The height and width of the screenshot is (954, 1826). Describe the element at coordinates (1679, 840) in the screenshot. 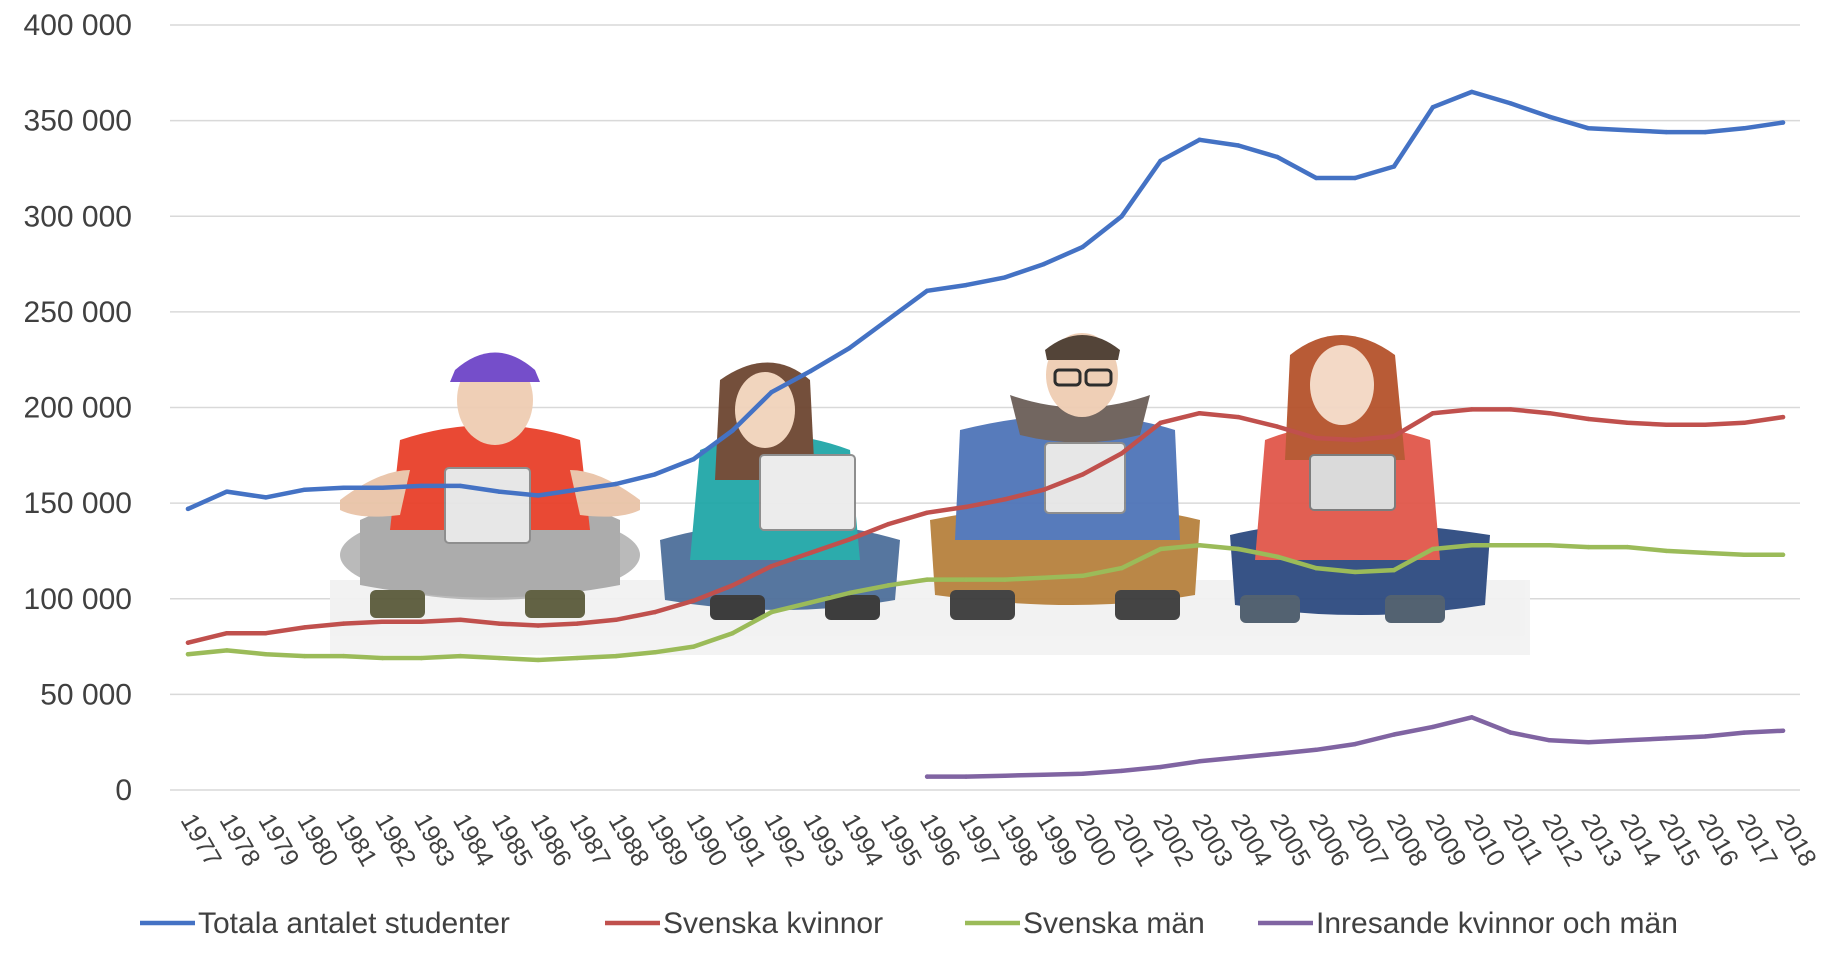

I see `x-tick-label: 2015` at that location.